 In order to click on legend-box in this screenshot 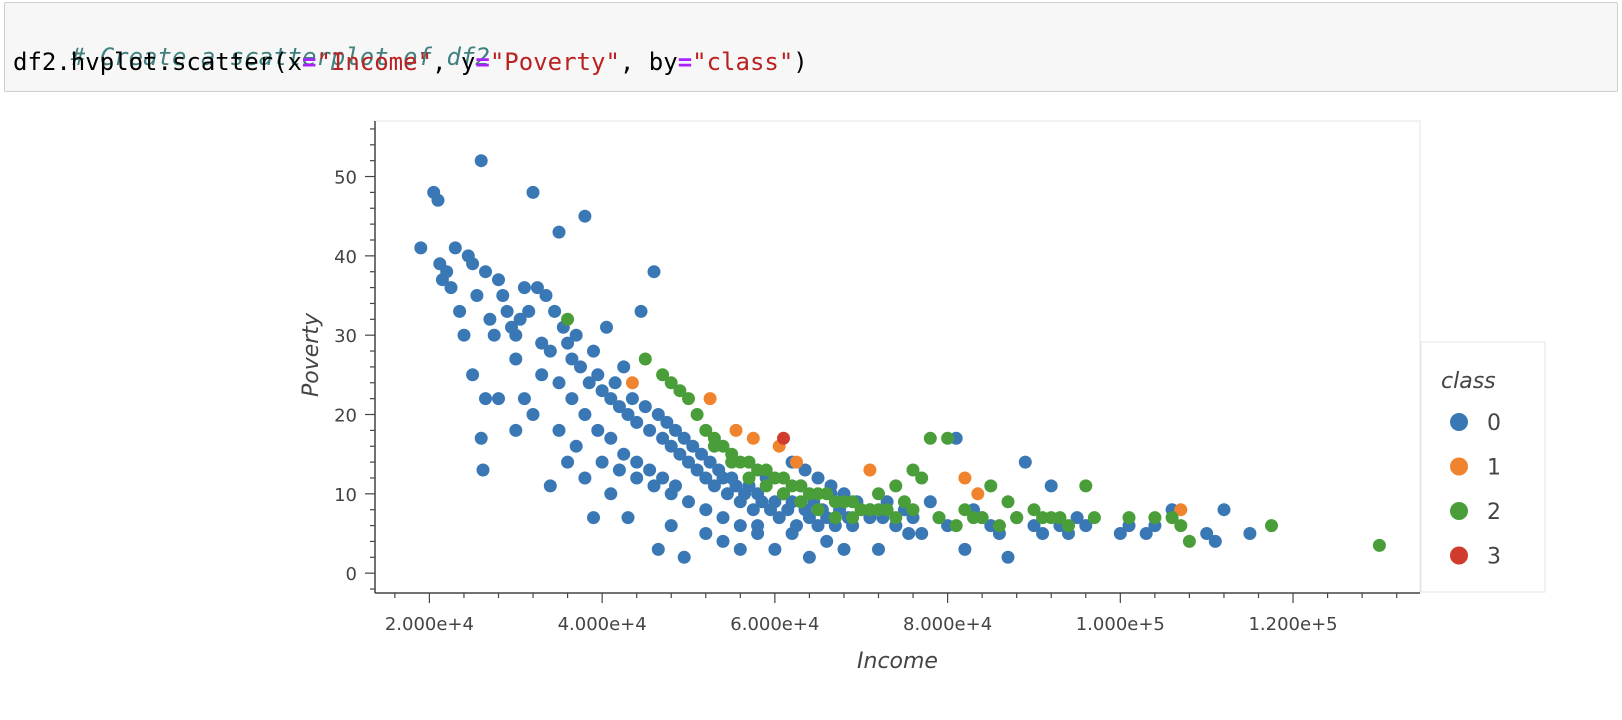, I will do `click(1483, 467)`.